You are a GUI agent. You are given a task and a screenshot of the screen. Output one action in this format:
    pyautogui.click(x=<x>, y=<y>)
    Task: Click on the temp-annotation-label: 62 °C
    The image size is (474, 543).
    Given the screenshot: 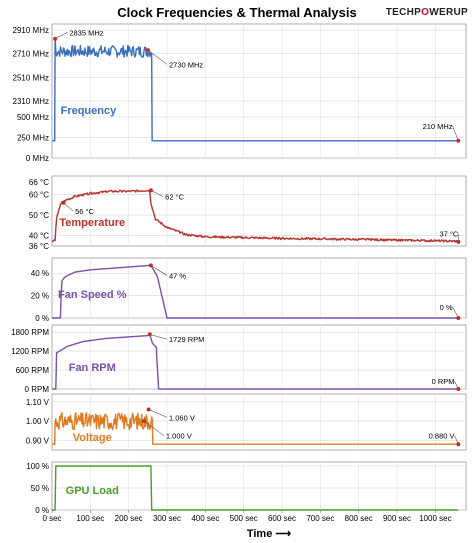 What is the action you would take?
    pyautogui.click(x=174, y=197)
    